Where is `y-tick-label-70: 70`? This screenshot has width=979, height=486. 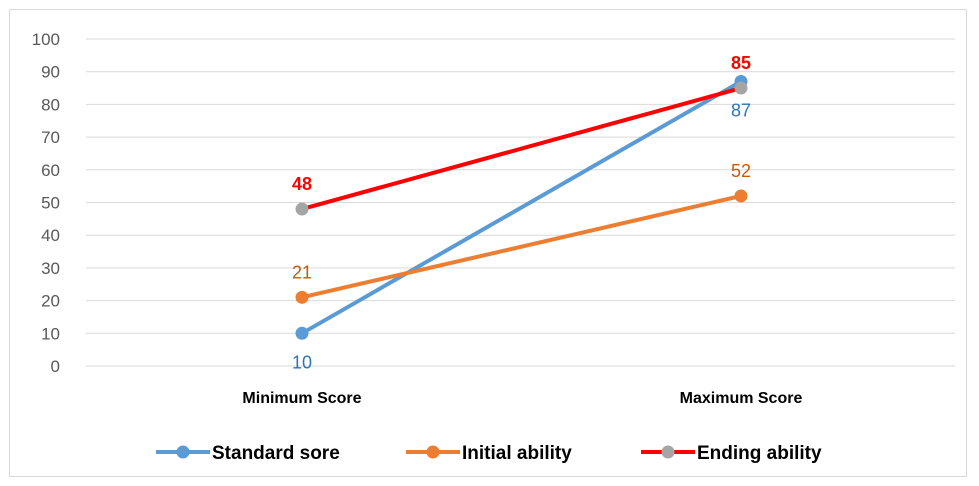 y-tick-label-70: 70 is located at coordinates (50, 137).